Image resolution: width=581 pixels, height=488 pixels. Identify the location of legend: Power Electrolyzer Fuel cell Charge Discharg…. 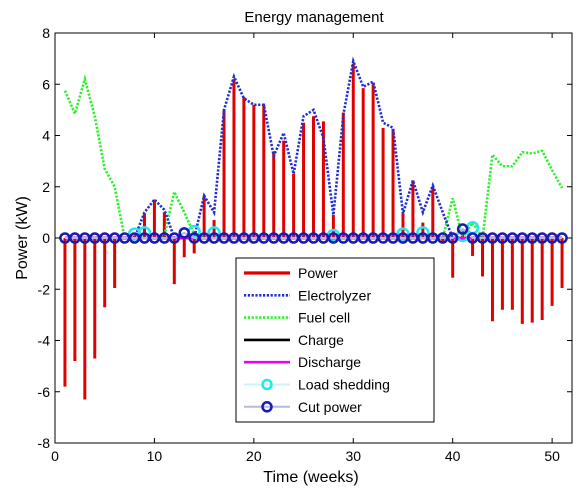
(335, 340).